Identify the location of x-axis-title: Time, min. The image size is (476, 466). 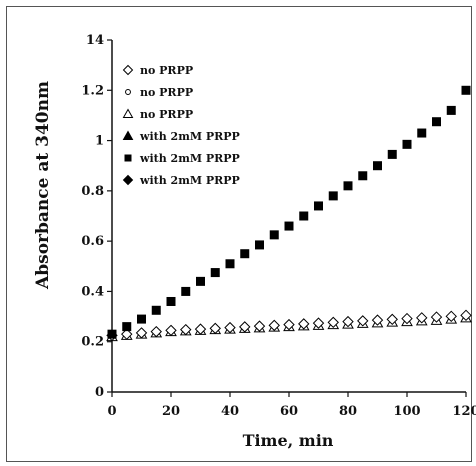
(288, 440).